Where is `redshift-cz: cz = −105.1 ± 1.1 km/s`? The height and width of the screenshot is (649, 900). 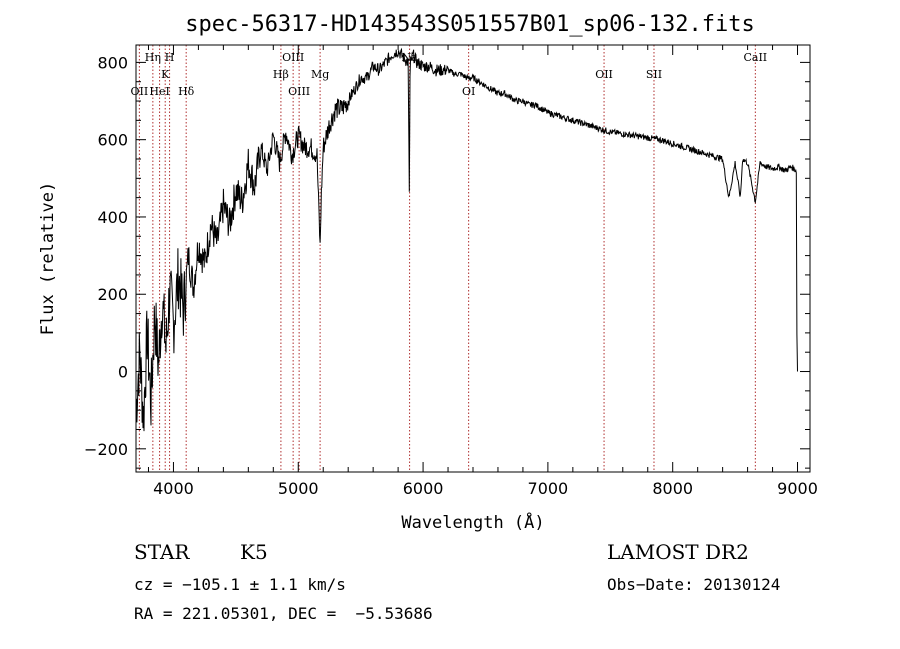
redshift-cz: cz = −105.1 ± 1.1 km/s is located at coordinates (240, 584).